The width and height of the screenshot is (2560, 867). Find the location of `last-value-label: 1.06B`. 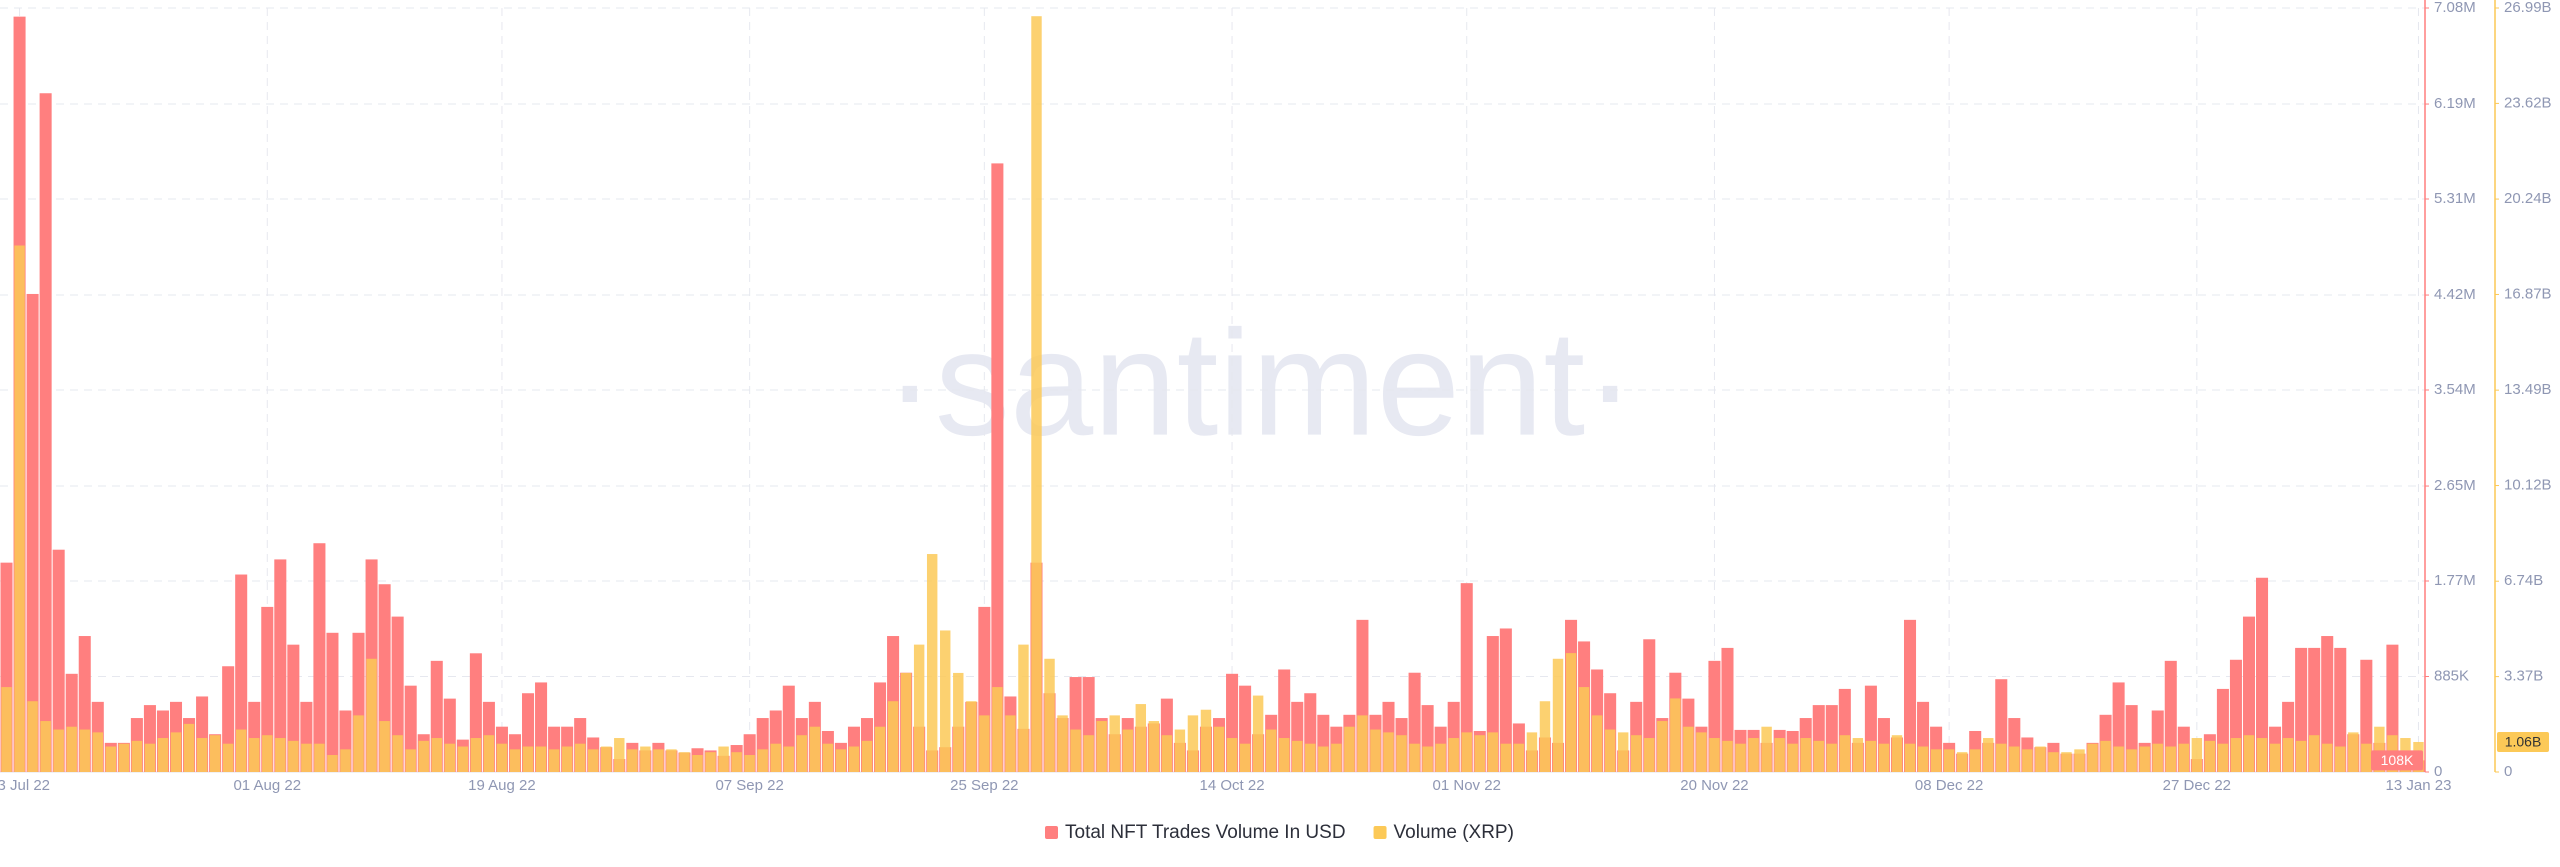

last-value-label: 1.06B is located at coordinates (2523, 742).